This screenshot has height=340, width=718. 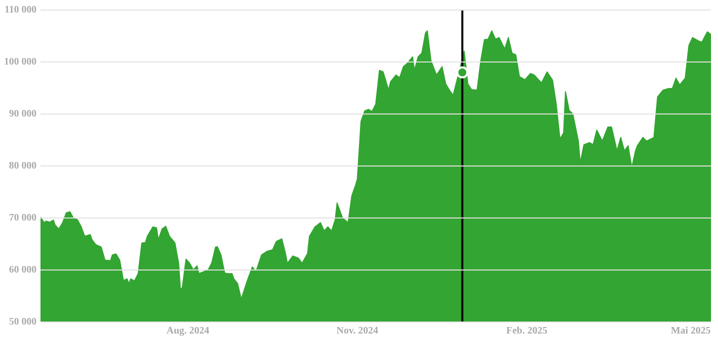 What do you see at coordinates (22, 166) in the screenshot?
I see `y-tick-label: 80 000` at bounding box center [22, 166].